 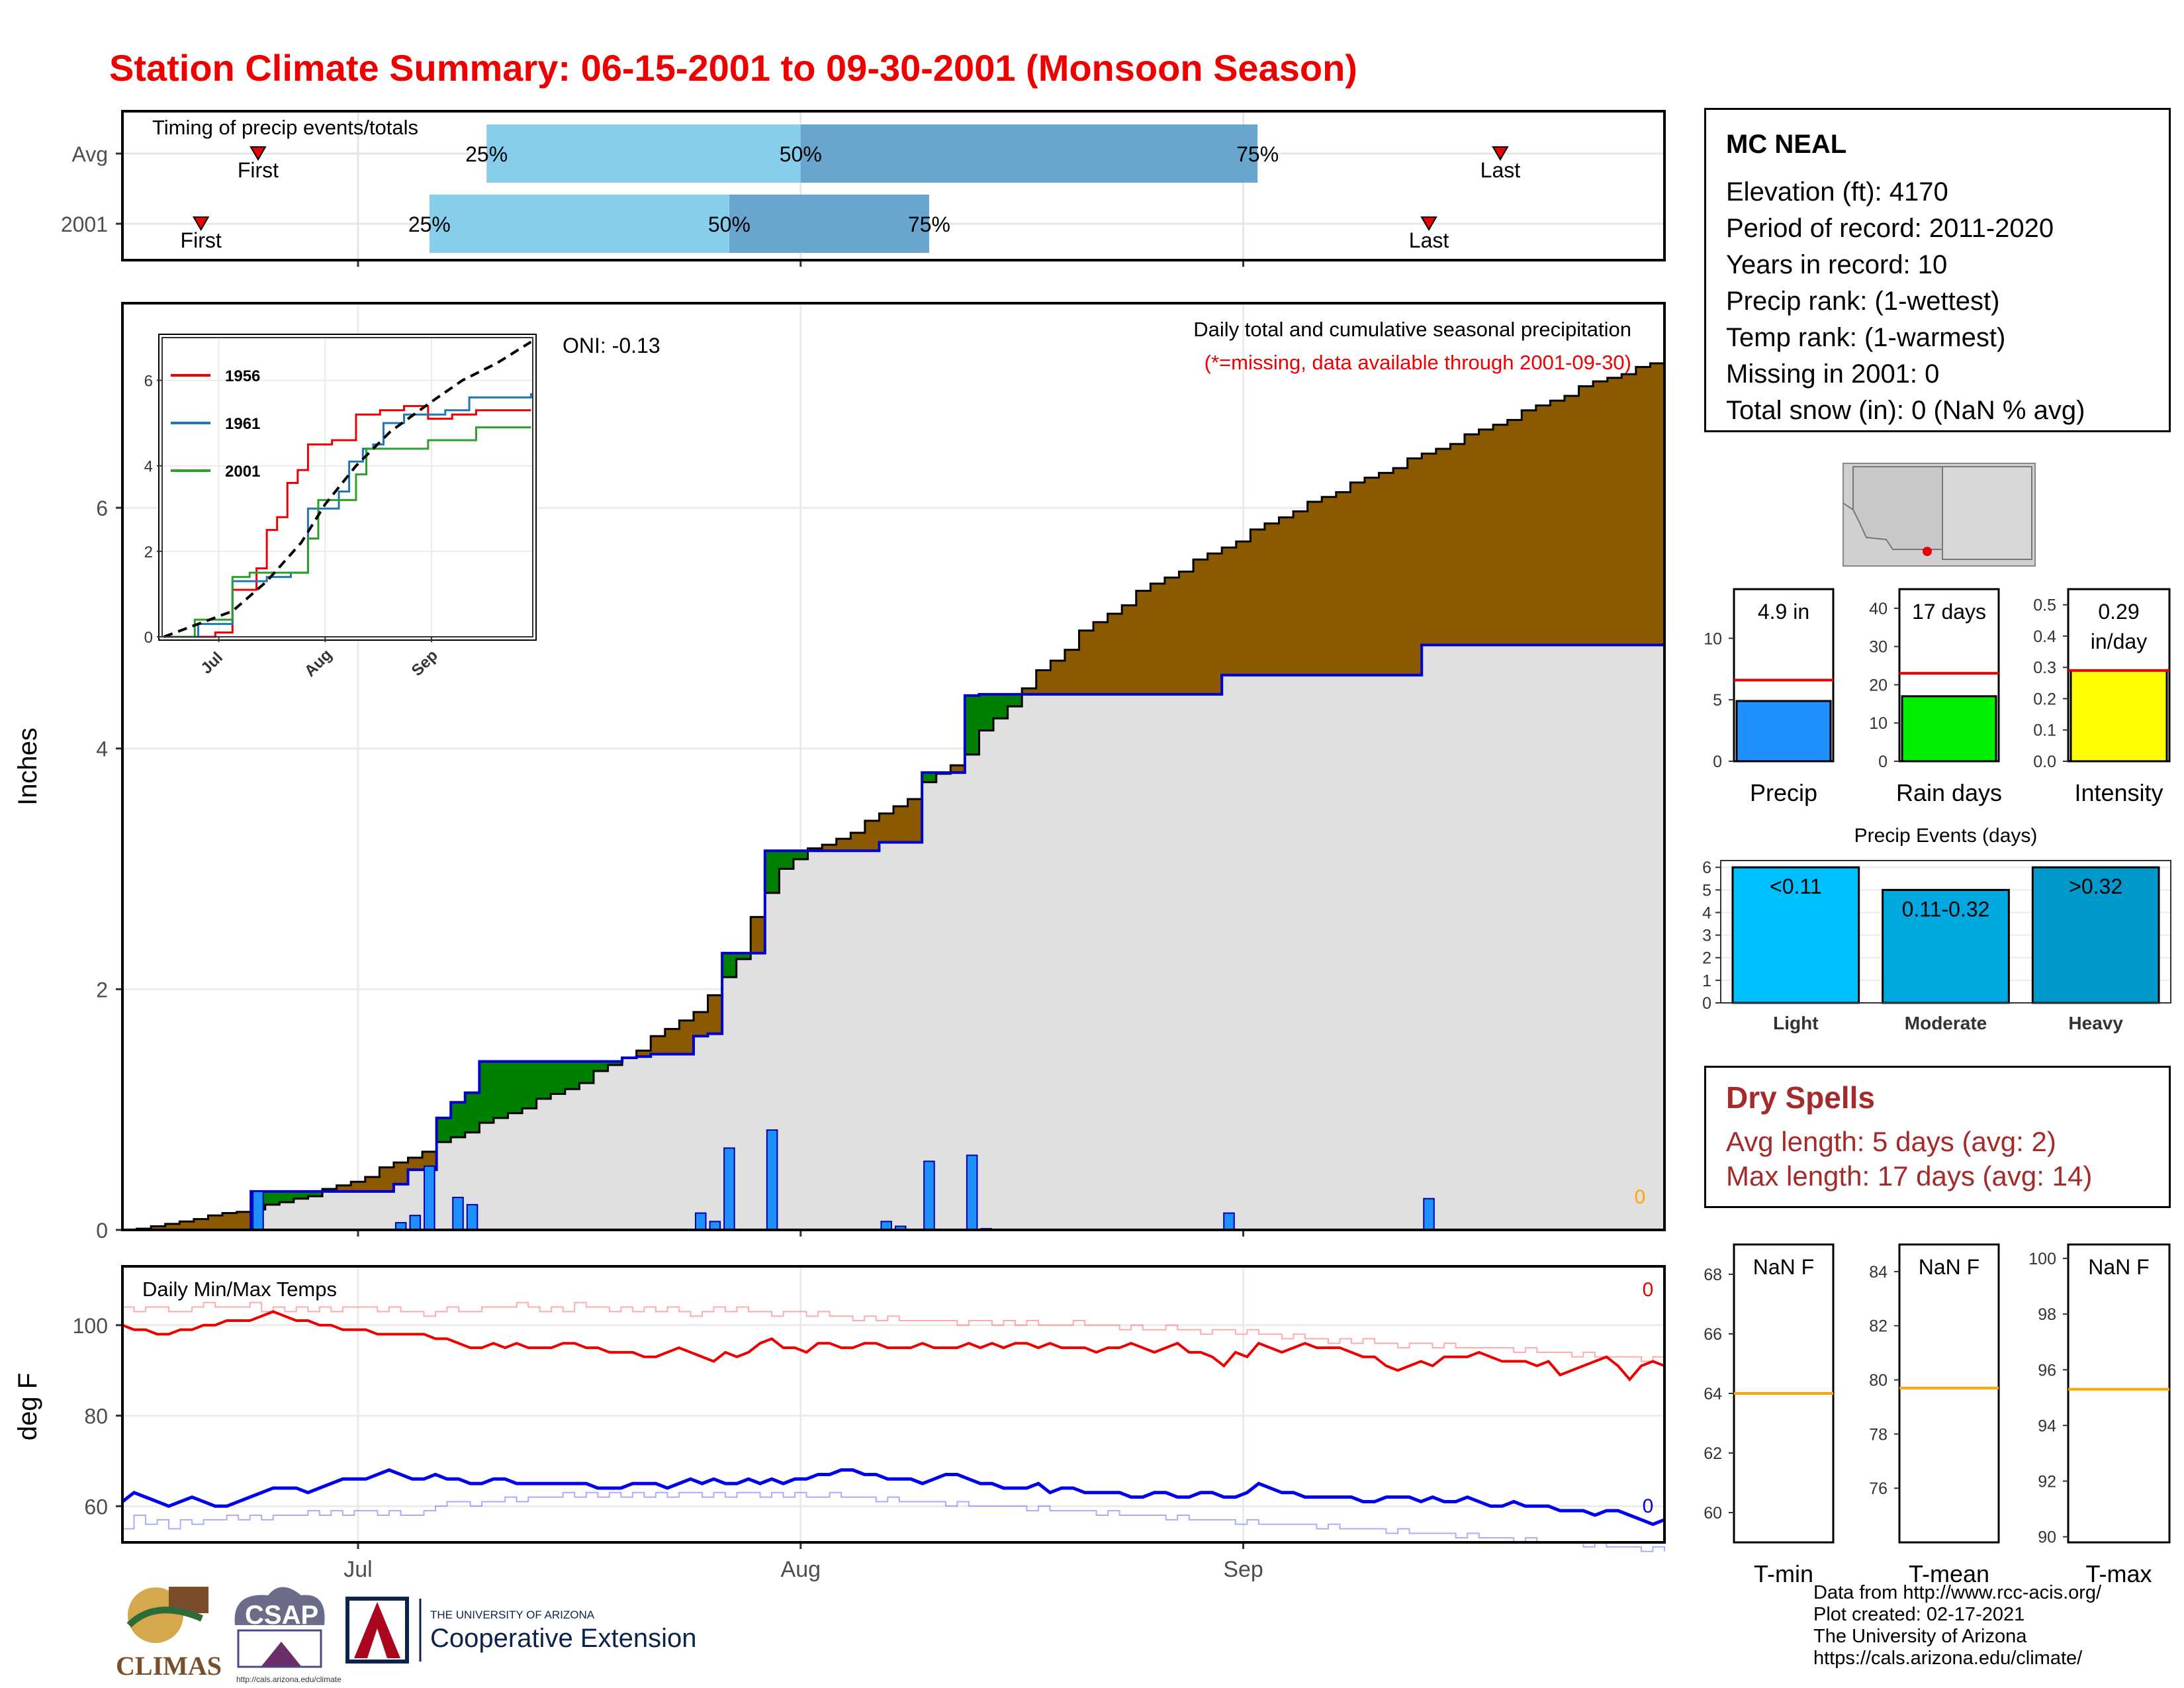 What do you see at coordinates (1837, 264) in the screenshot?
I see `station-years: Years in record: 10` at bounding box center [1837, 264].